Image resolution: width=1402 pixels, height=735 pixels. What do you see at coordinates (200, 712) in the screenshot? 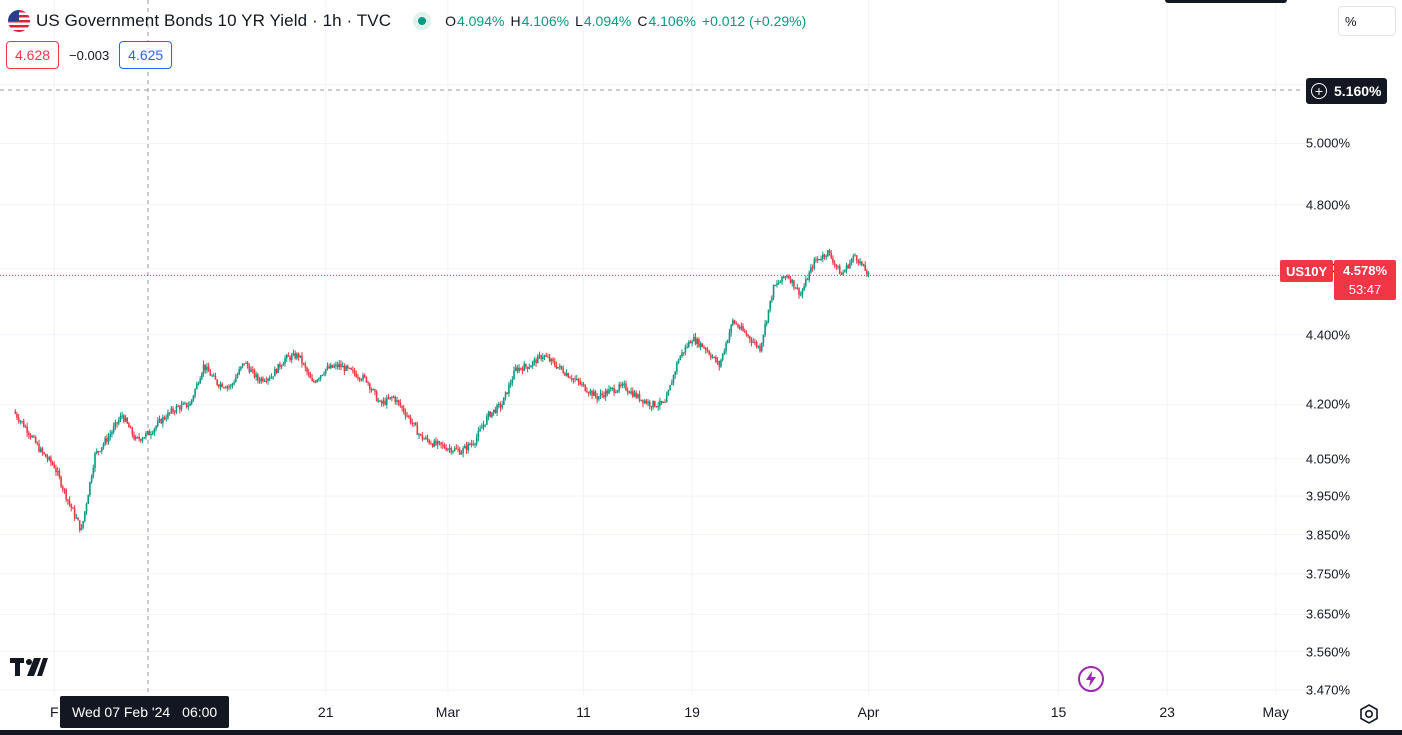
I see `crosshair-time: 06:00` at bounding box center [200, 712].